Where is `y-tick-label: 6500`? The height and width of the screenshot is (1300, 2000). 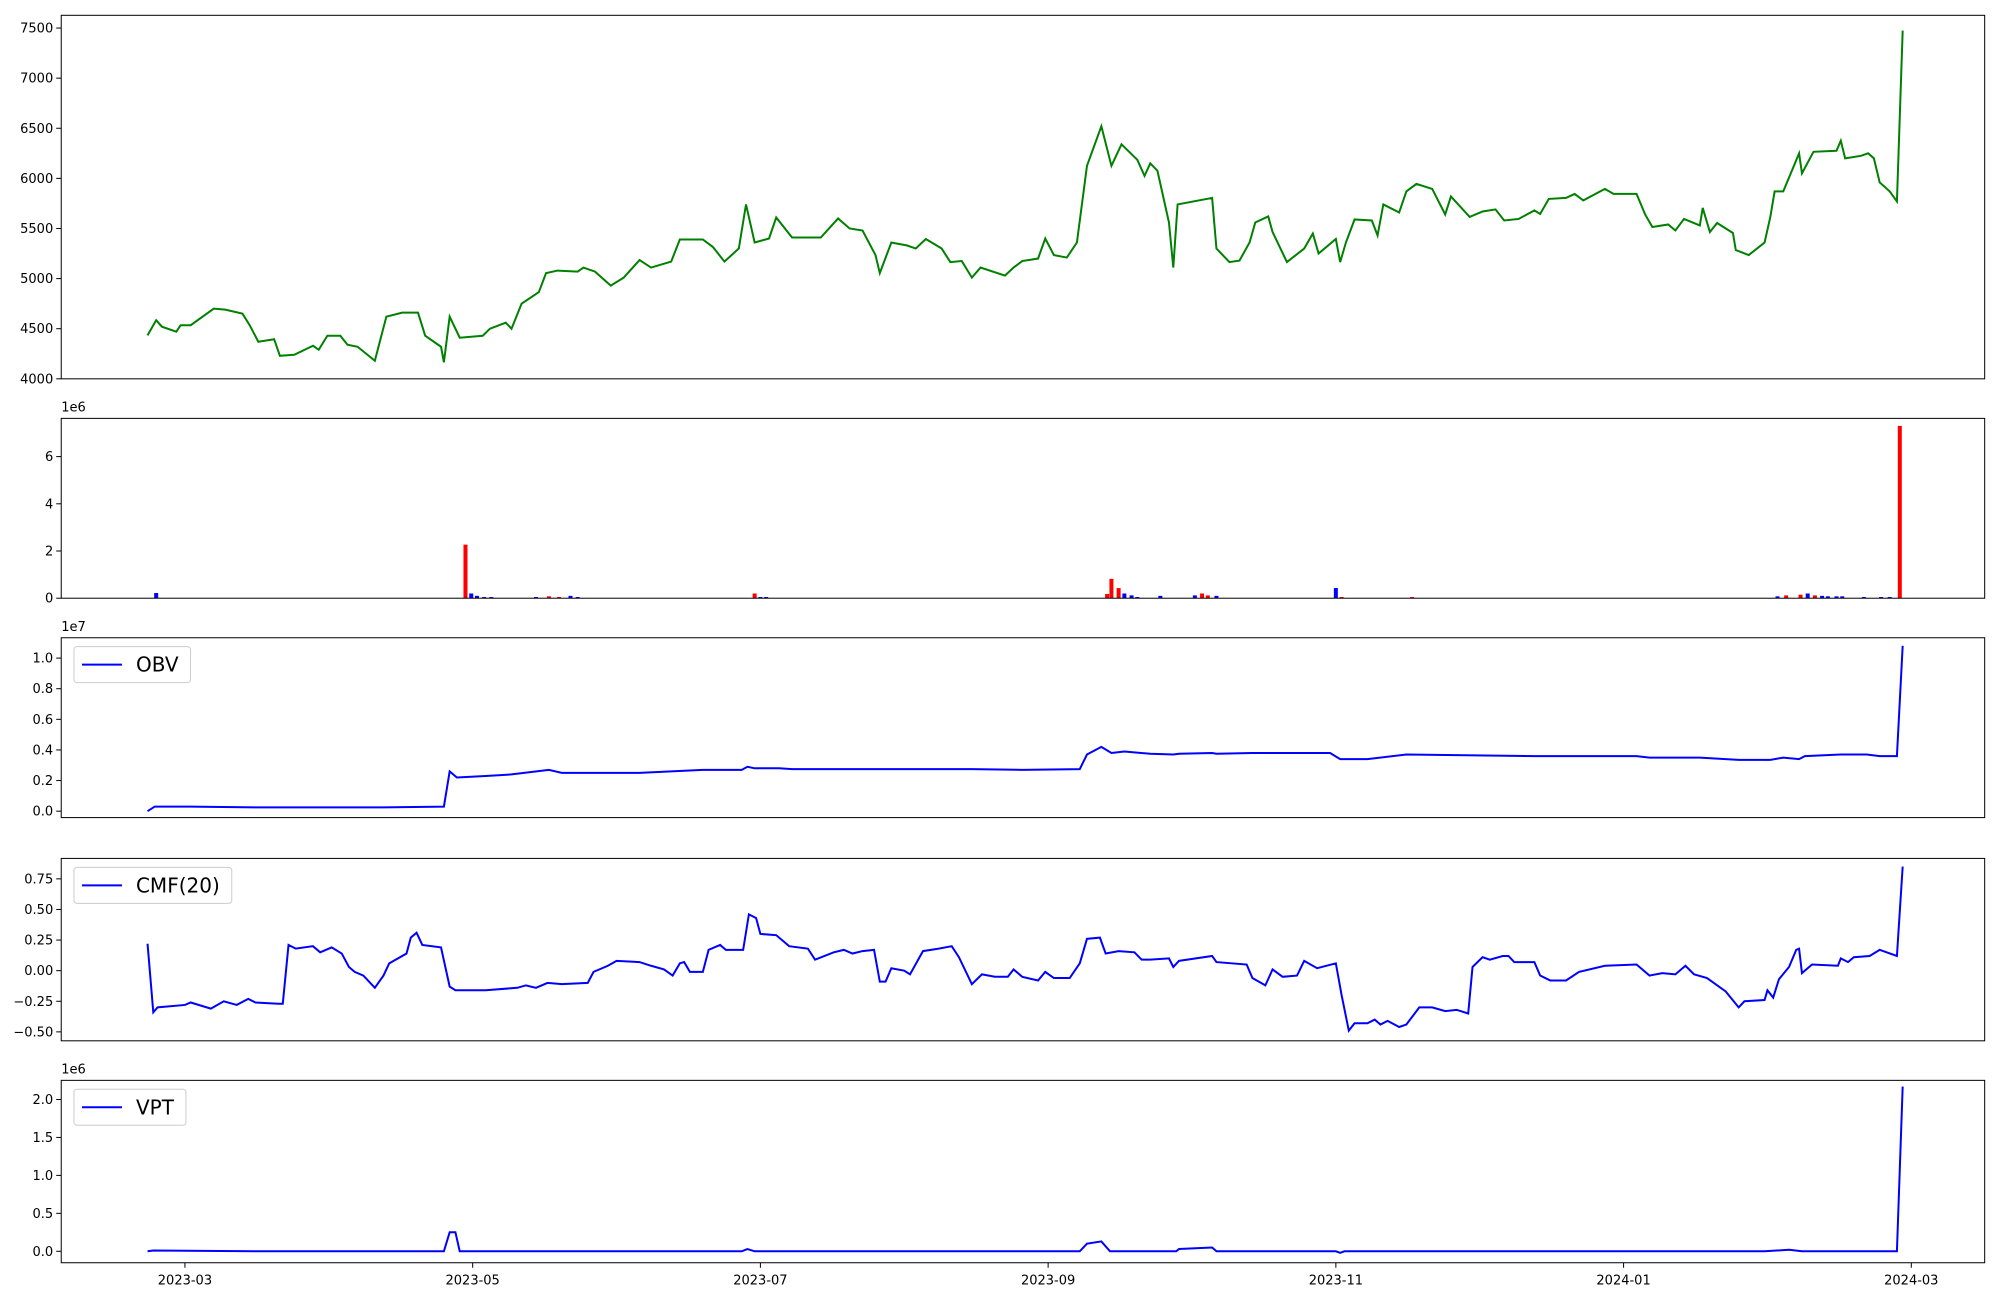 y-tick-label: 6500 is located at coordinates (36, 129).